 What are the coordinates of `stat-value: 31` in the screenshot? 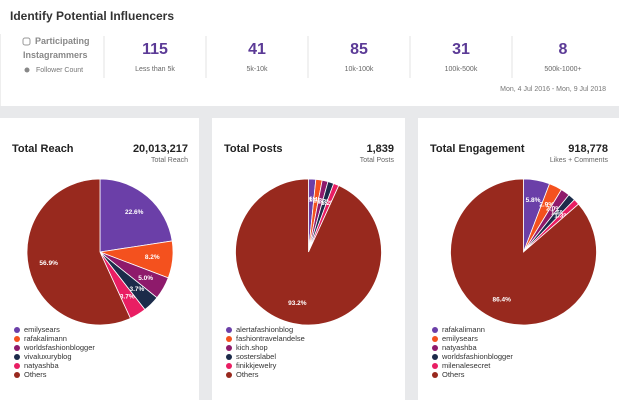 It's located at (461, 49).